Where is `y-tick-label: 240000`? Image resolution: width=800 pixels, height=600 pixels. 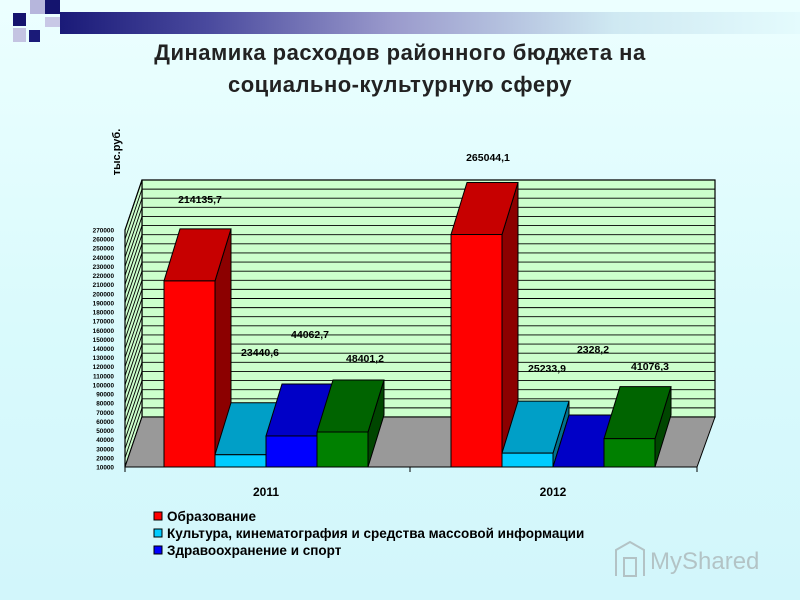 y-tick-label: 240000 is located at coordinates (104, 258).